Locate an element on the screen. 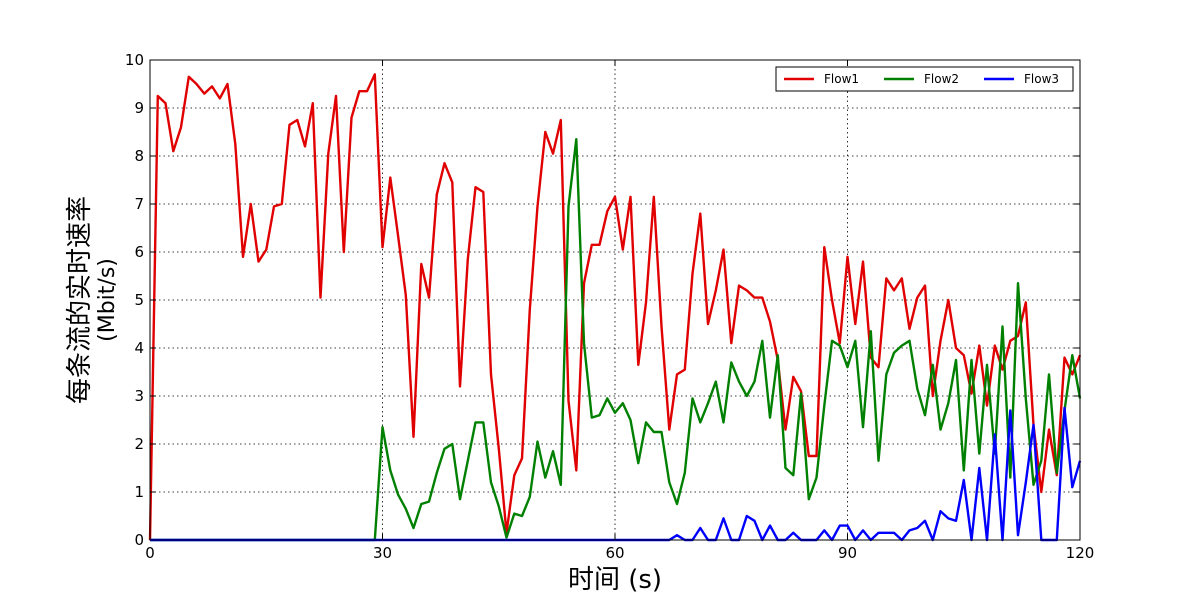 The image size is (1200, 600). y-tick-label: 3 is located at coordinates (139, 396).